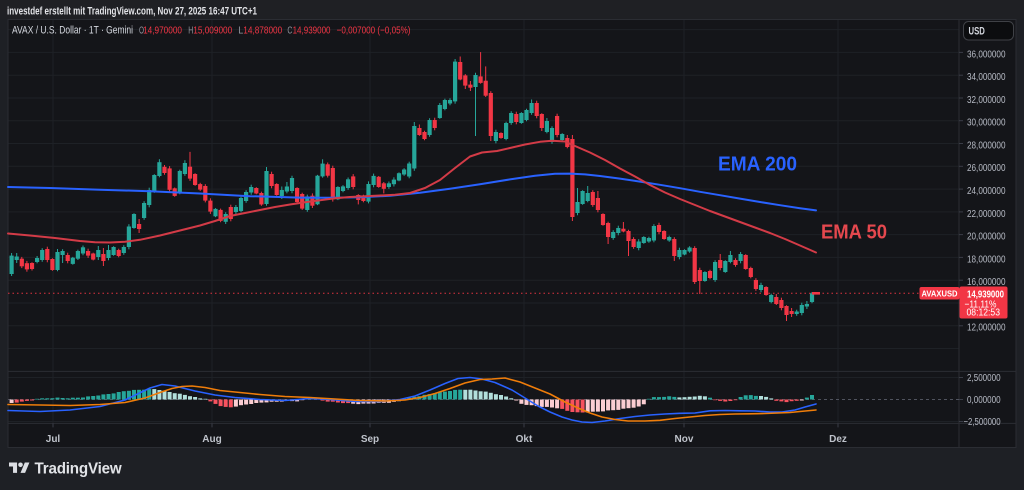  I want to click on svg-text: 22,000000, so click(986, 214).